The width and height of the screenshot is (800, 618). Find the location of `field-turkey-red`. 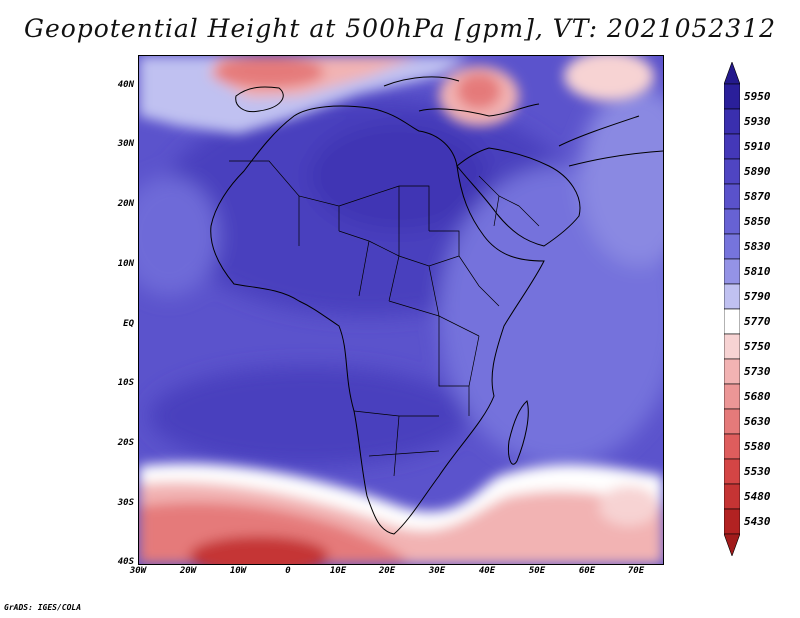

field-turkey-red is located at coordinates (479, 91).